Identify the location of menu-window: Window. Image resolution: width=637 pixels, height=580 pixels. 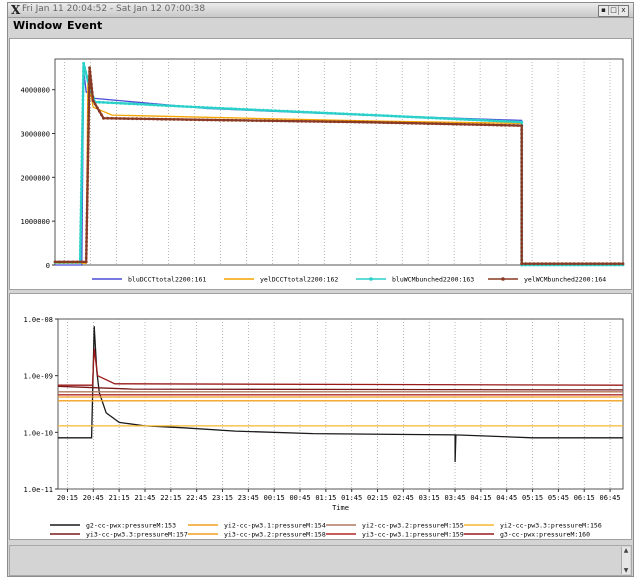
(38, 25).